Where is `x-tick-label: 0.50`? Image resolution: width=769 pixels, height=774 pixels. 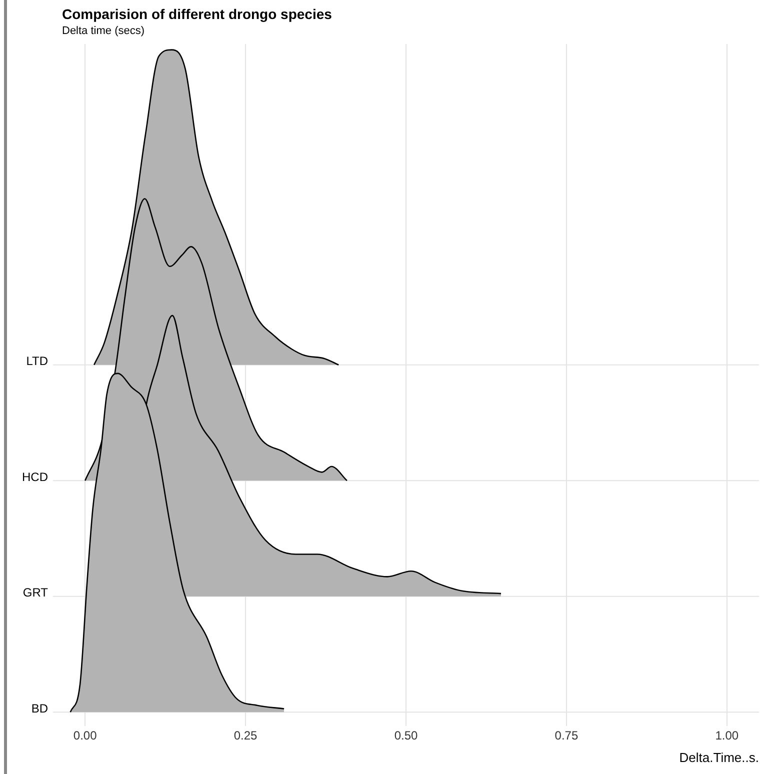
x-tick-label: 0.50 is located at coordinates (406, 735).